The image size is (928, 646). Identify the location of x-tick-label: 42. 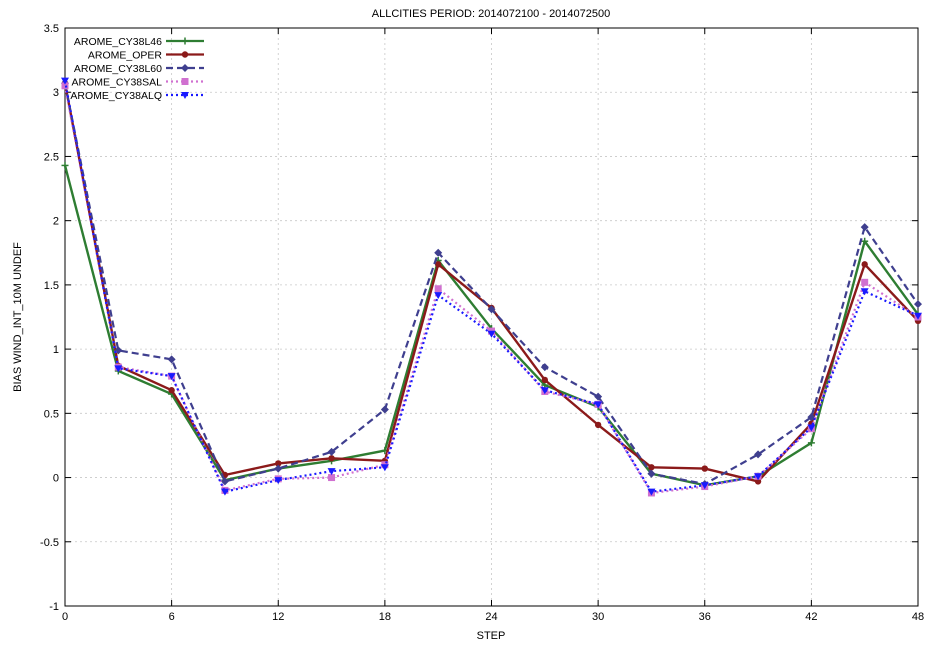
(811, 617).